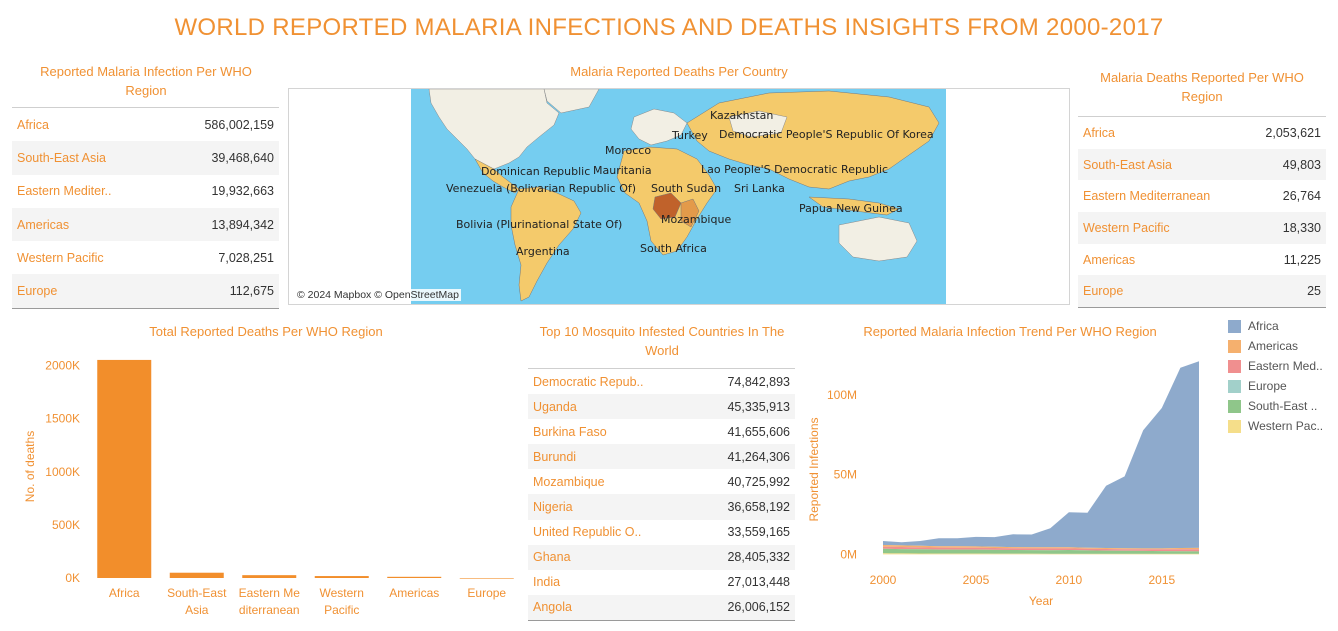  What do you see at coordinates (661, 457) in the screenshot?
I see `table-row: Burundi 41,264,306` at bounding box center [661, 457].